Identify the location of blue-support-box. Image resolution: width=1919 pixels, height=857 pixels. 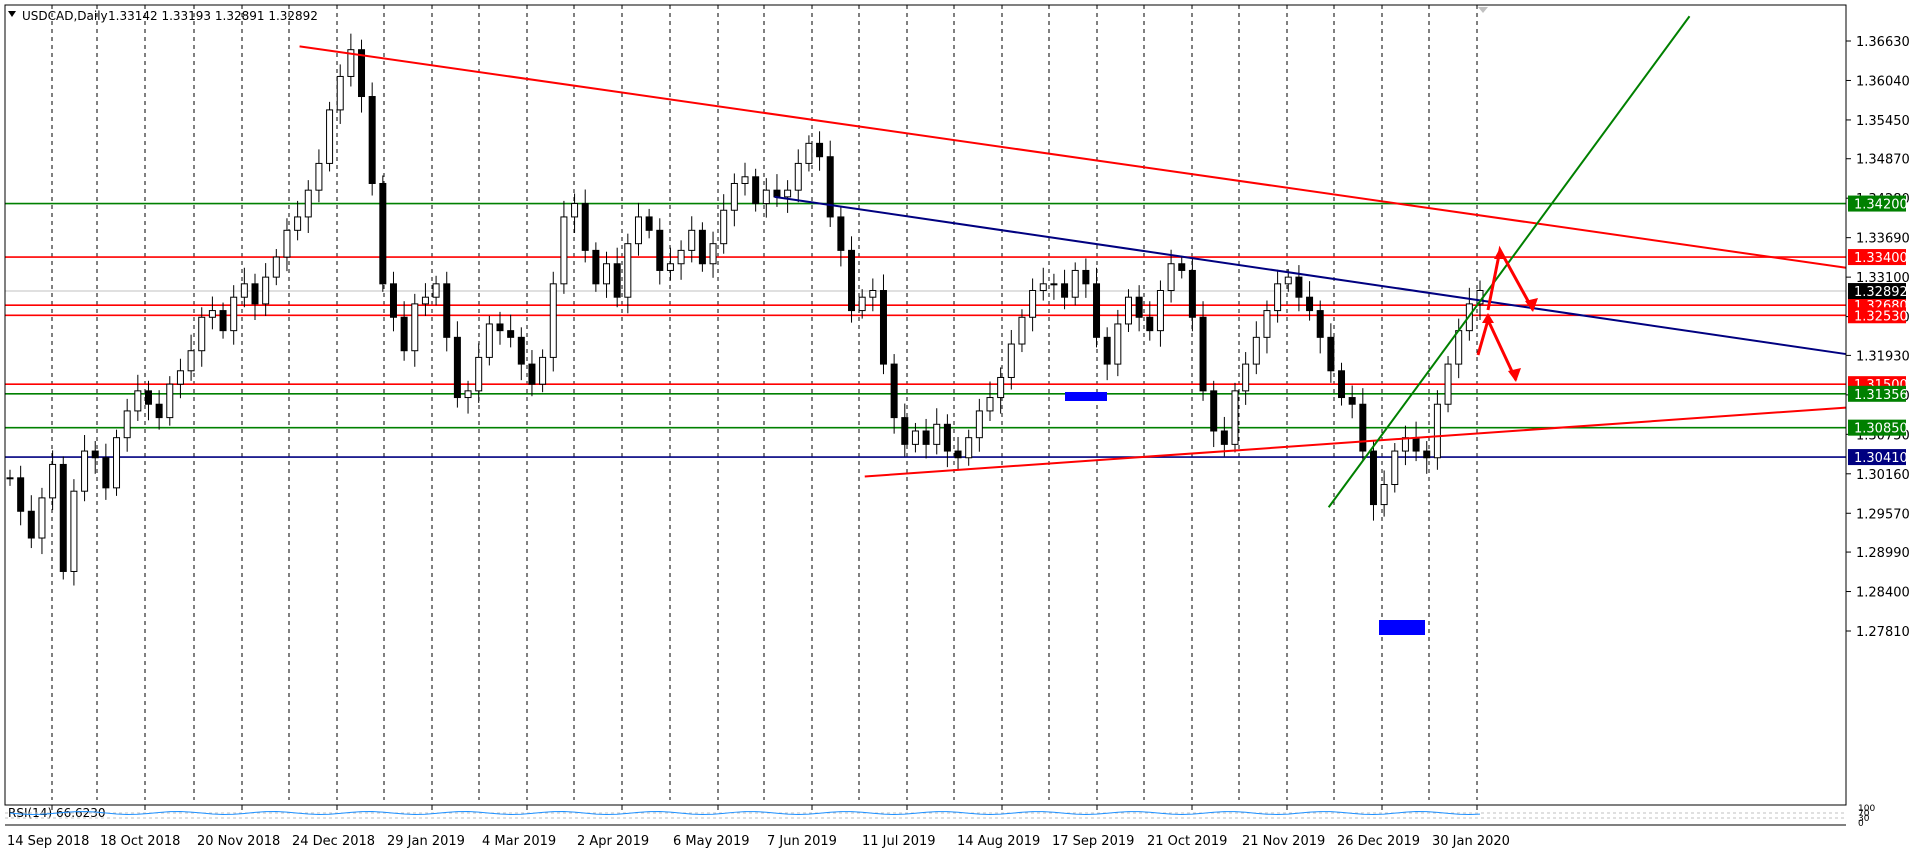
(1086, 396).